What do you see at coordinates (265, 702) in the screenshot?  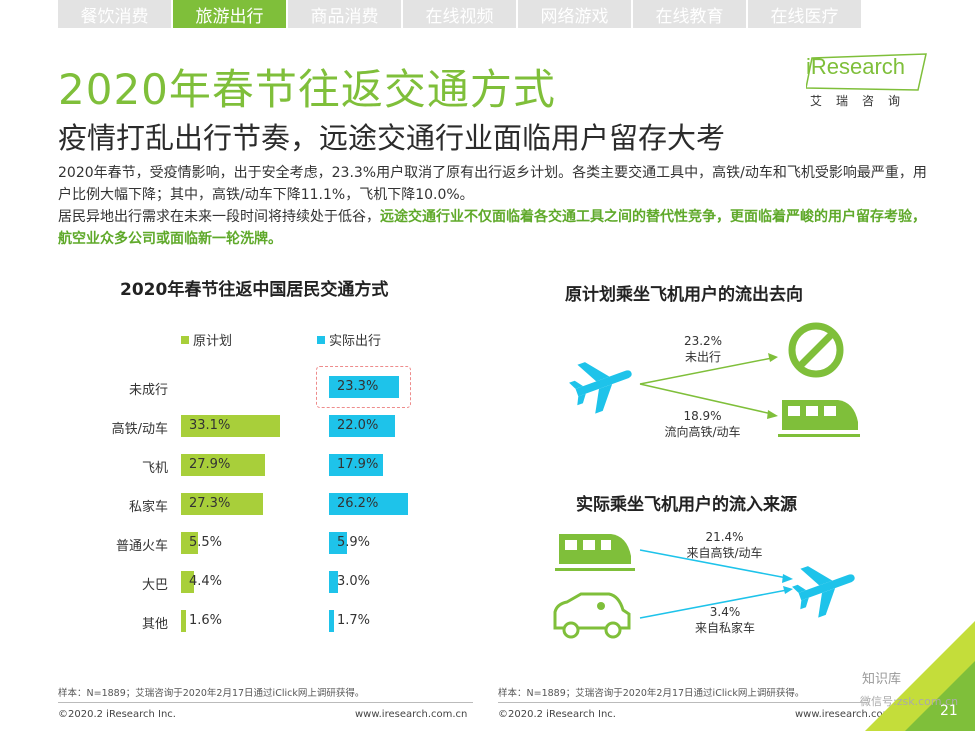 I see `footer-divider-left` at bounding box center [265, 702].